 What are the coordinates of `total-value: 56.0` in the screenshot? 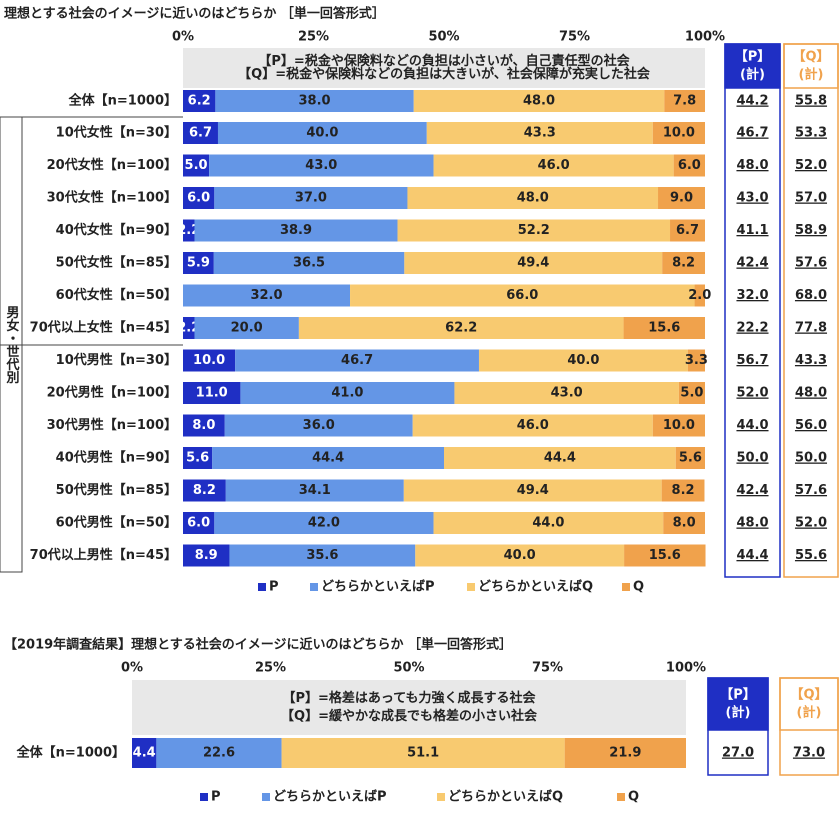 It's located at (811, 425).